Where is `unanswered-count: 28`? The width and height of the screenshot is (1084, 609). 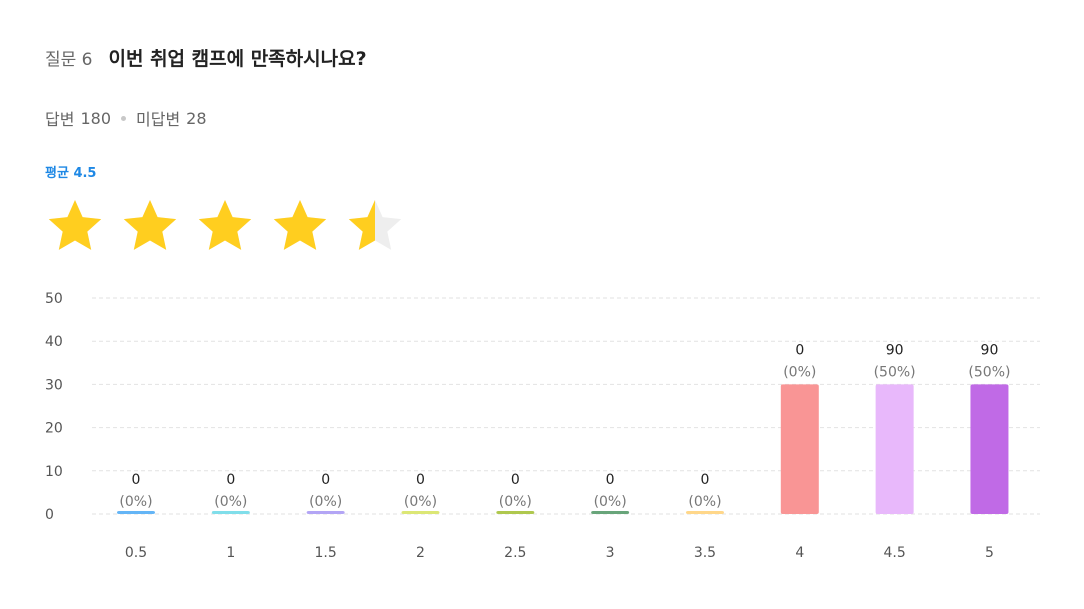
unanswered-count: 28 is located at coordinates (196, 118).